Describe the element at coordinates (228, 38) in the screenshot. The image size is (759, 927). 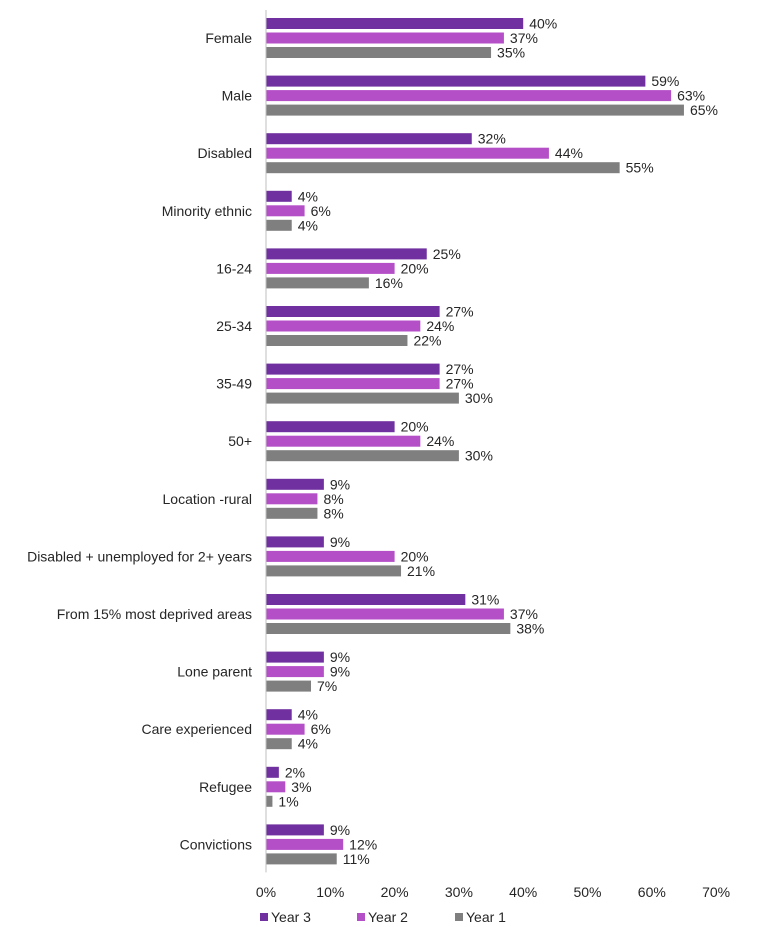
I see `category-label: Female` at that location.